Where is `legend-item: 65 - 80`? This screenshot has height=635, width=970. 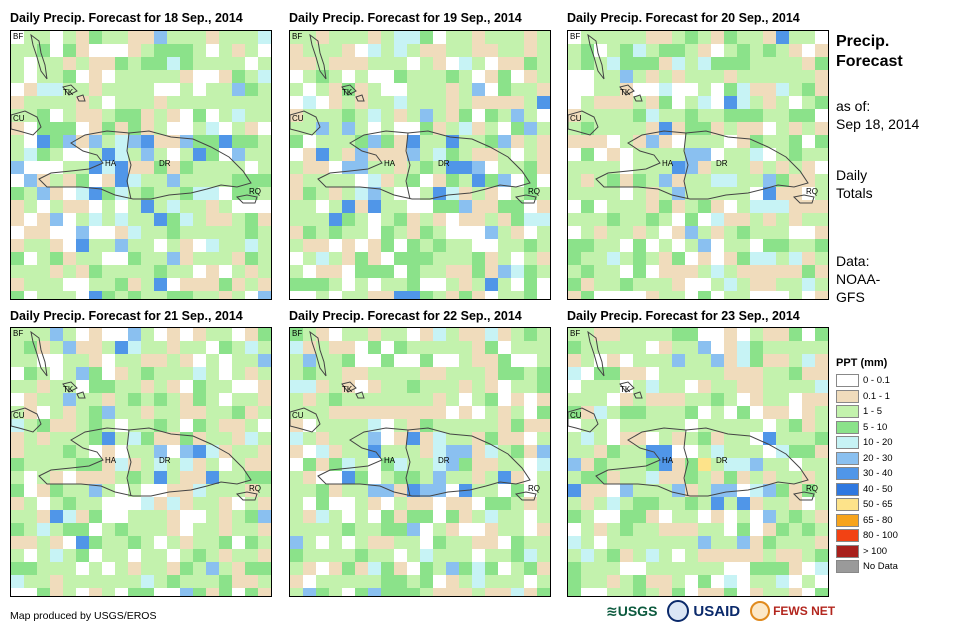 legend-item: 65 - 80 is located at coordinates (867, 521).